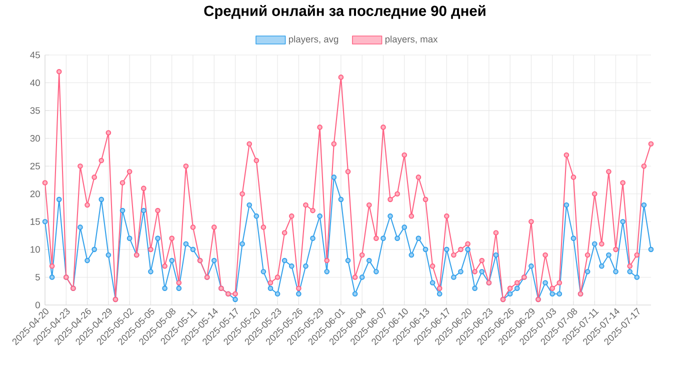  Describe the element at coordinates (35, 55) in the screenshot. I see `y-tick-label: 45` at that location.